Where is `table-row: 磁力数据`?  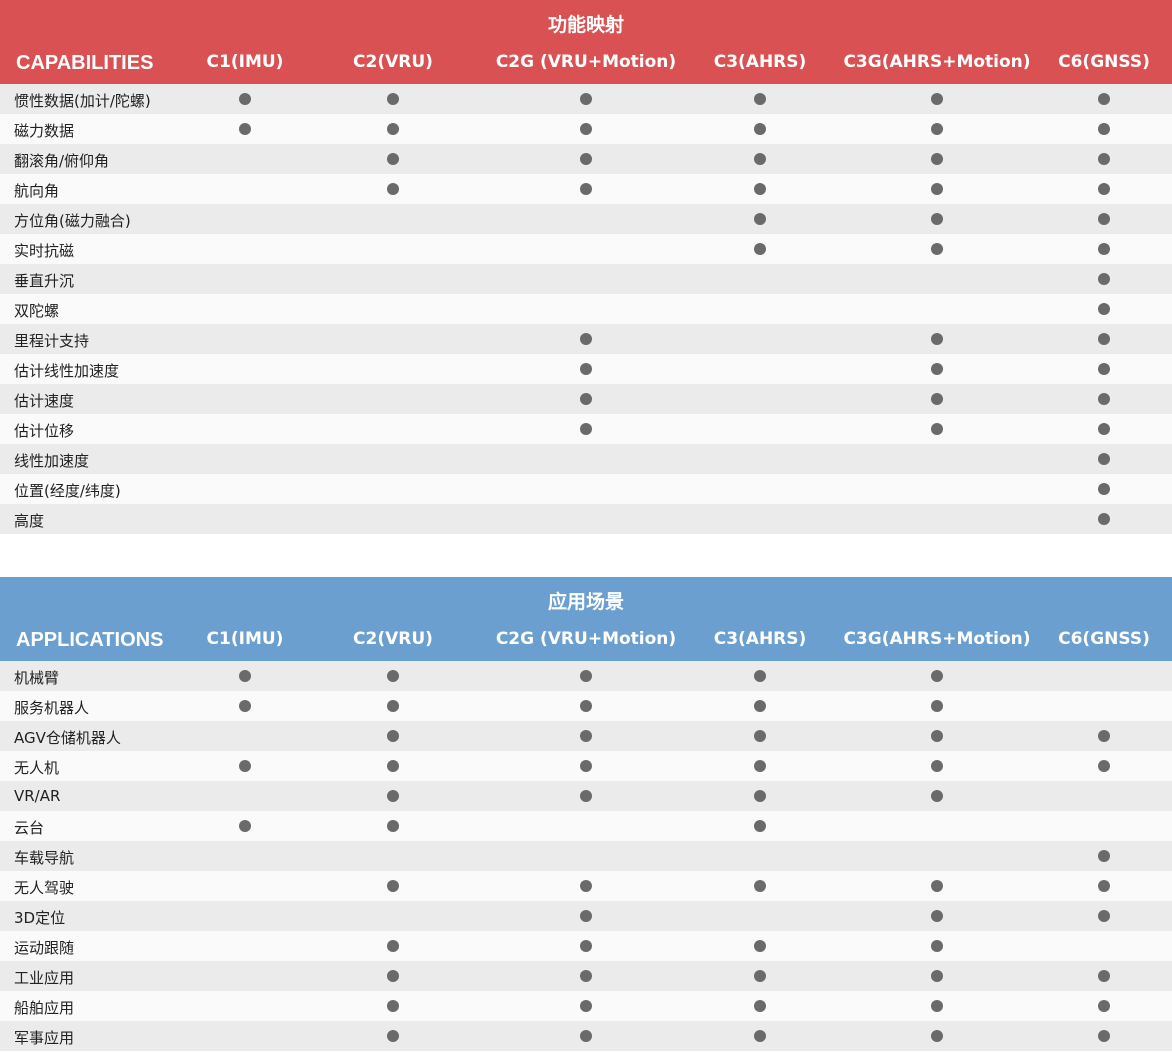 table-row: 磁力数据 is located at coordinates (586, 129).